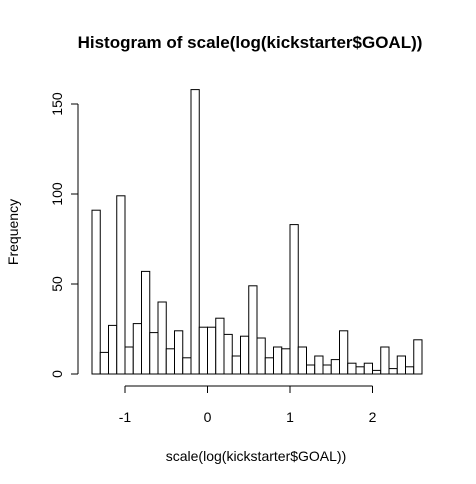 This screenshot has width=476, height=484. I want to click on x-axis: -1 0 1 2, so click(248, 405).